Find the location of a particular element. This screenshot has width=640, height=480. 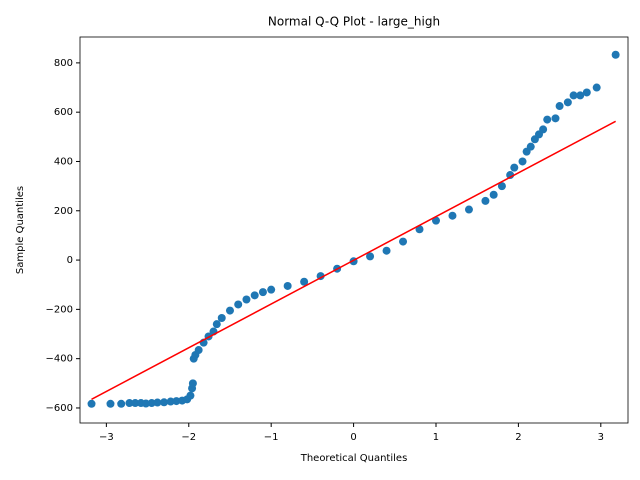

x-tick-label: −2 is located at coordinates (188, 437).